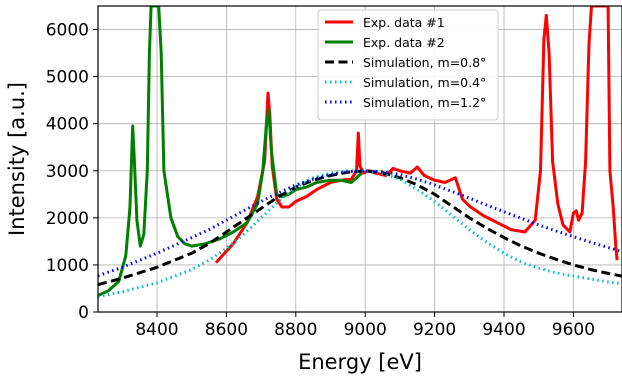 The width and height of the screenshot is (622, 376). Describe the element at coordinates (67, 266) in the screenshot. I see `y-tick-label: 1000` at that location.